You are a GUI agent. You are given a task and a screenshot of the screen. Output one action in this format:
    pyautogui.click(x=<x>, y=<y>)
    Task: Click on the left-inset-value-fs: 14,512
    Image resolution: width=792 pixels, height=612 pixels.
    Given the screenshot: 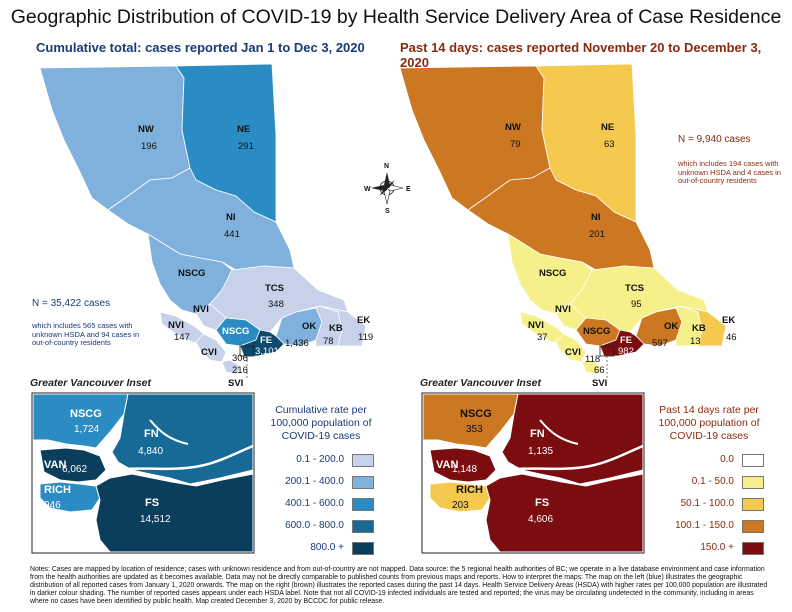 What is the action you would take?
    pyautogui.click(x=155, y=519)
    